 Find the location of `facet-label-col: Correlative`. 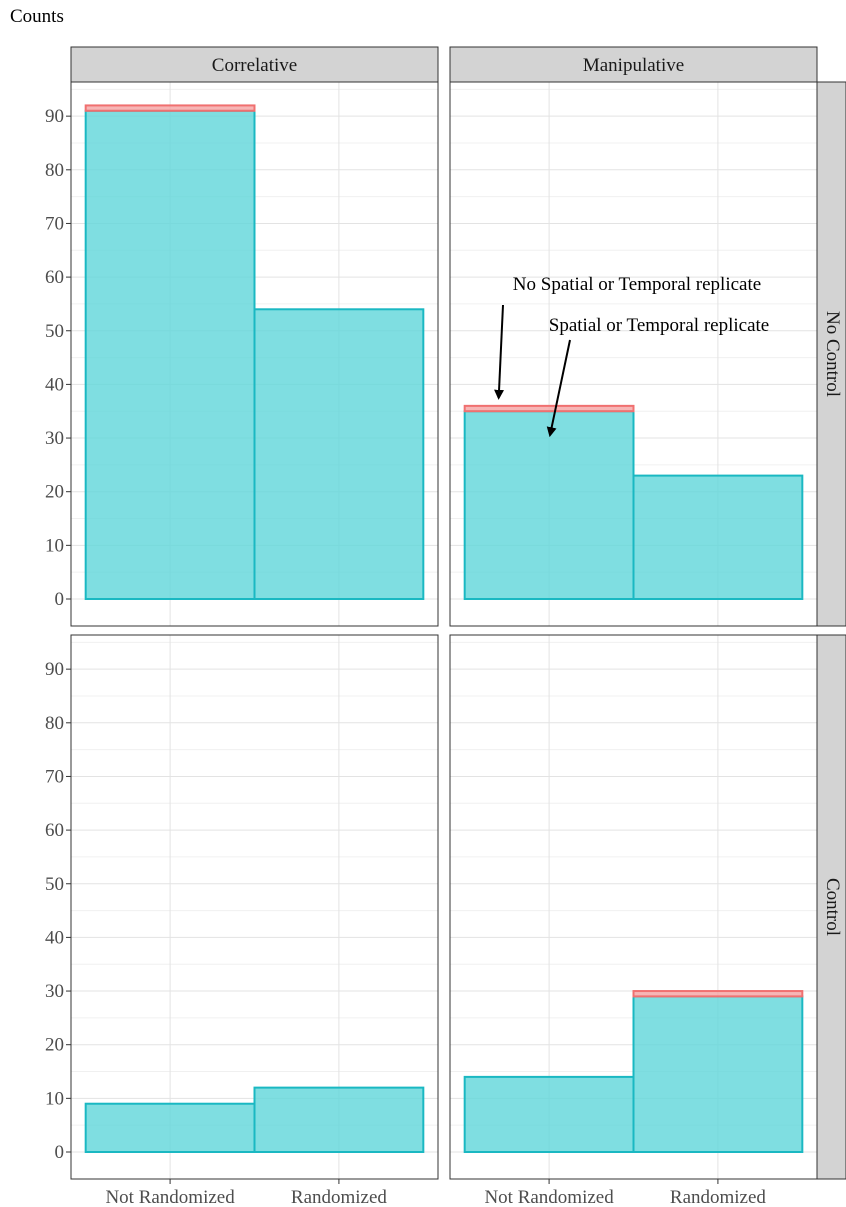

facet-label-col: Correlative is located at coordinates (254, 65).